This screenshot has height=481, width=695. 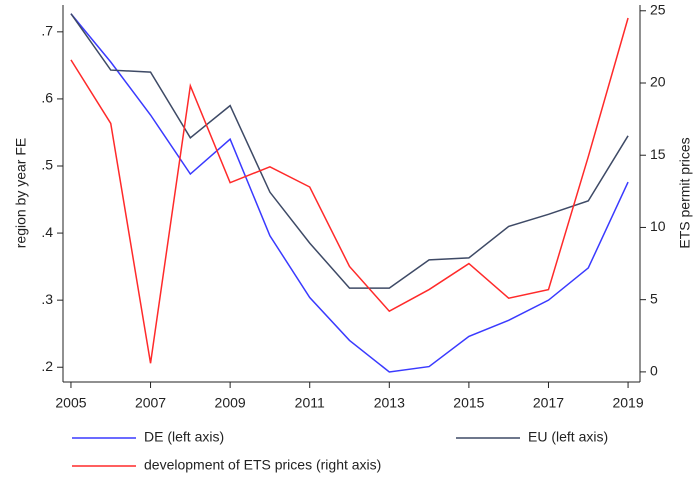 What do you see at coordinates (150, 403) in the screenshot?
I see `x-tick-label: 2007` at bounding box center [150, 403].